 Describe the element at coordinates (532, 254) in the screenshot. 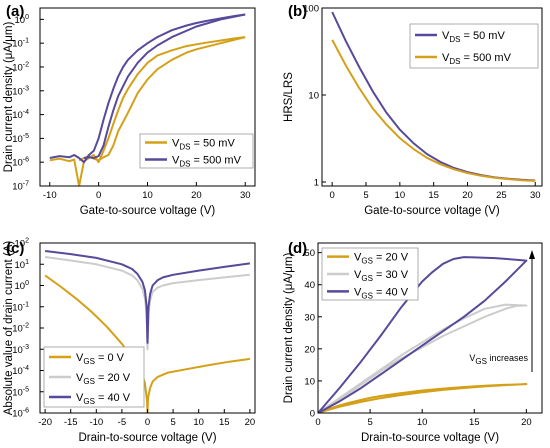

I see `arrow-head` at that location.